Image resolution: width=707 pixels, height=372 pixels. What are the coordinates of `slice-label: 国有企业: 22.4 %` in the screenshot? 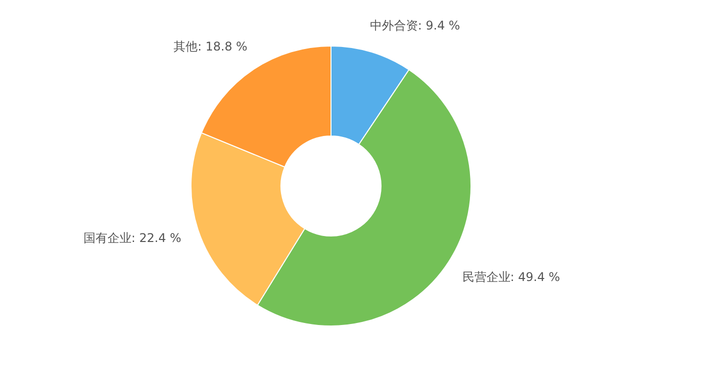 It's located at (132, 237).